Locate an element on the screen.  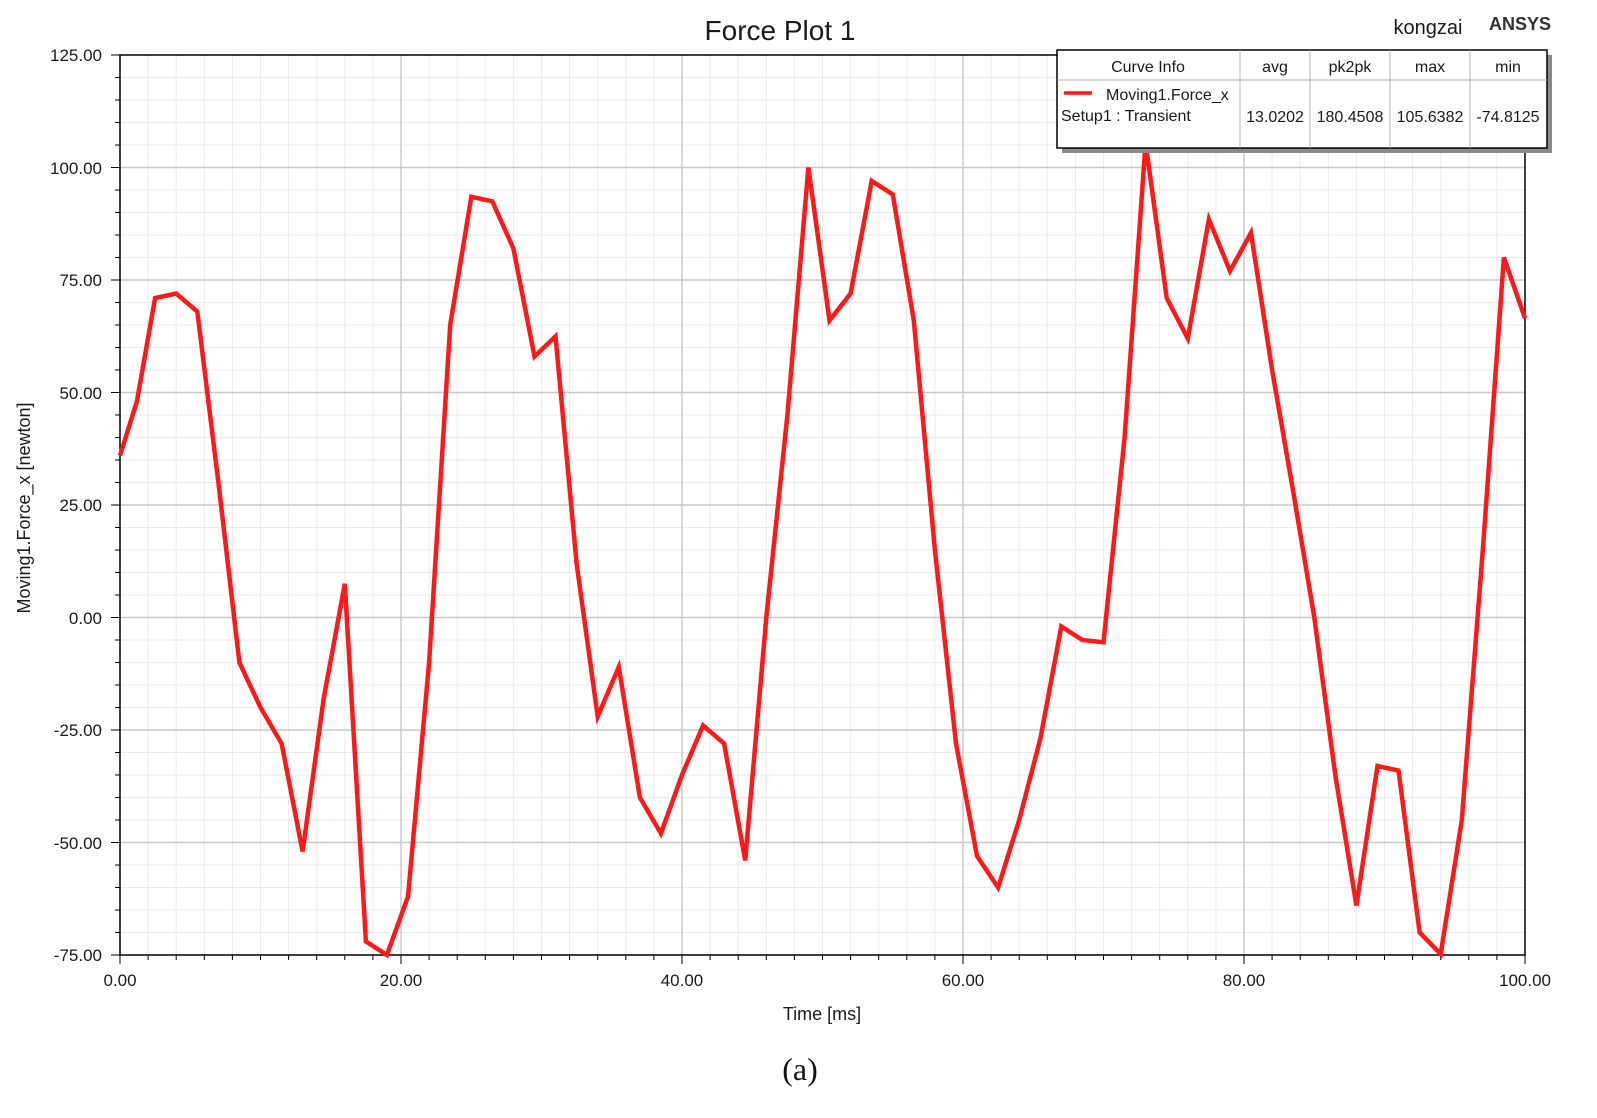
legend-pk2pk-value: 180.4508 is located at coordinates (1350, 117).